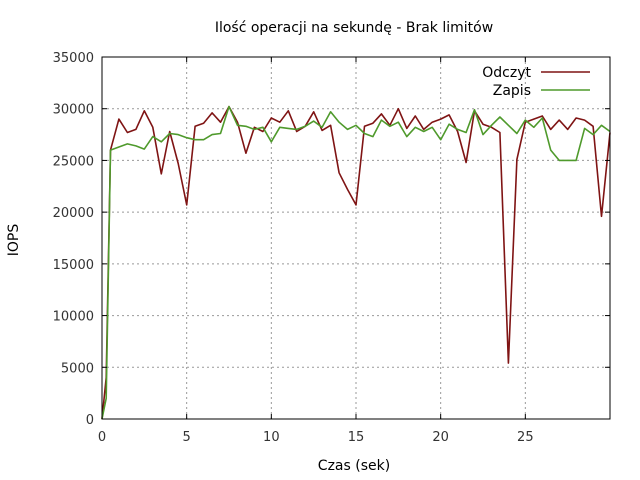 The image size is (640, 480). I want to click on y-tick-label: 10000, so click(73, 317).